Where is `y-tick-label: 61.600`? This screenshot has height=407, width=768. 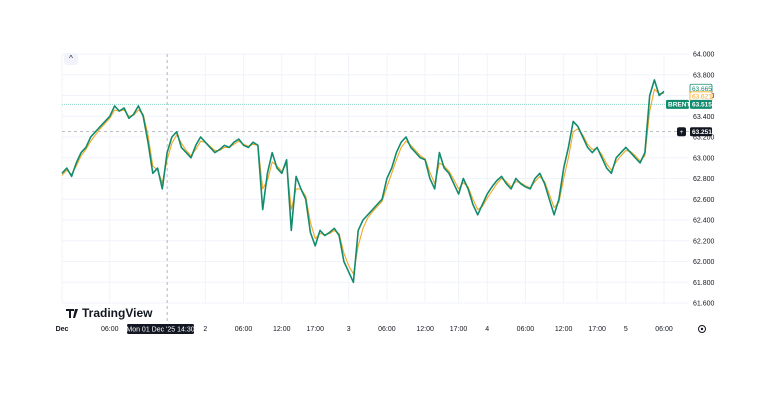
y-tick-label: 61.600 is located at coordinates (704, 304).